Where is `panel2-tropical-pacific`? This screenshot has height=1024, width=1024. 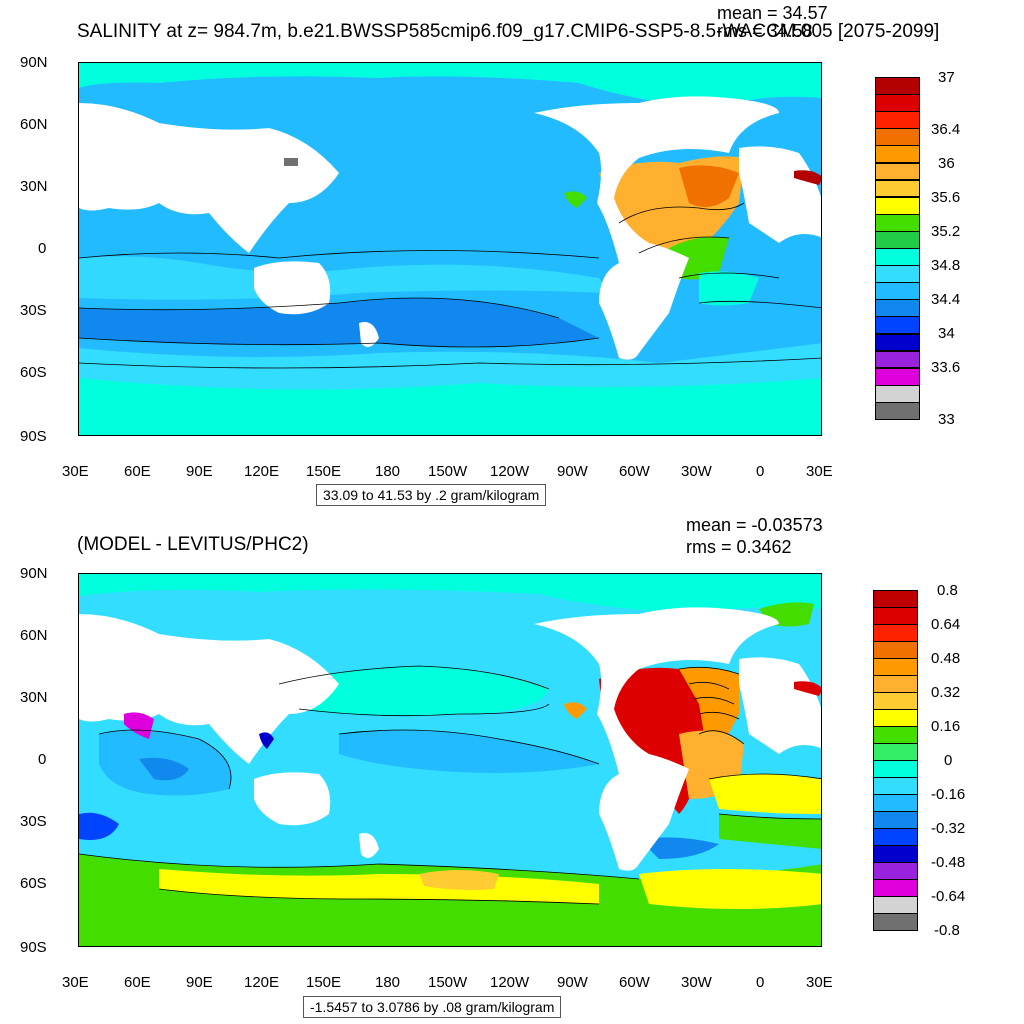 panel2-tropical-pacific is located at coordinates (469, 751).